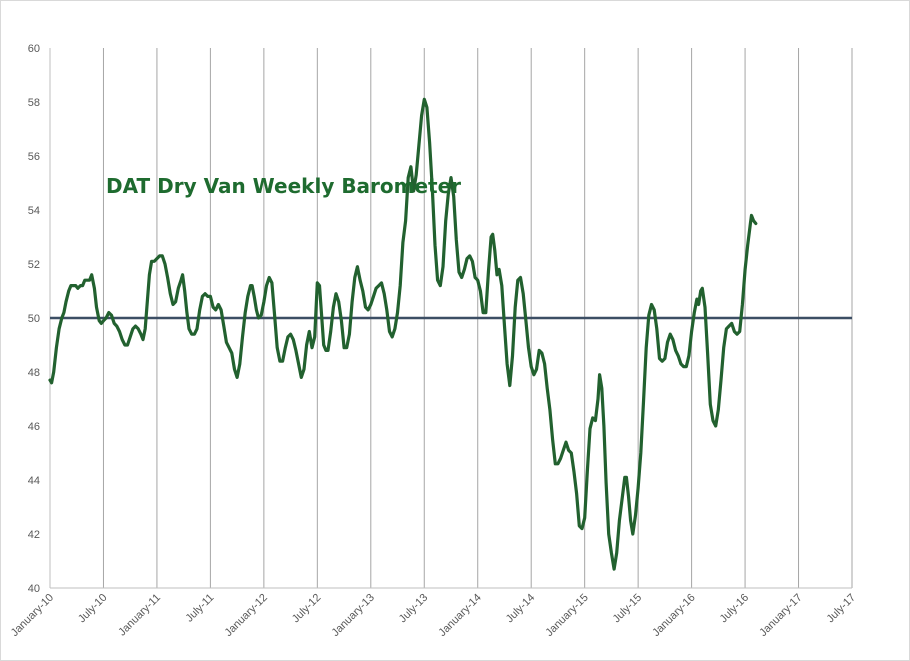 Image resolution: width=910 pixels, height=661 pixels. Describe the element at coordinates (34, 157) in the screenshot. I see `y-tick-label: 56` at that location.